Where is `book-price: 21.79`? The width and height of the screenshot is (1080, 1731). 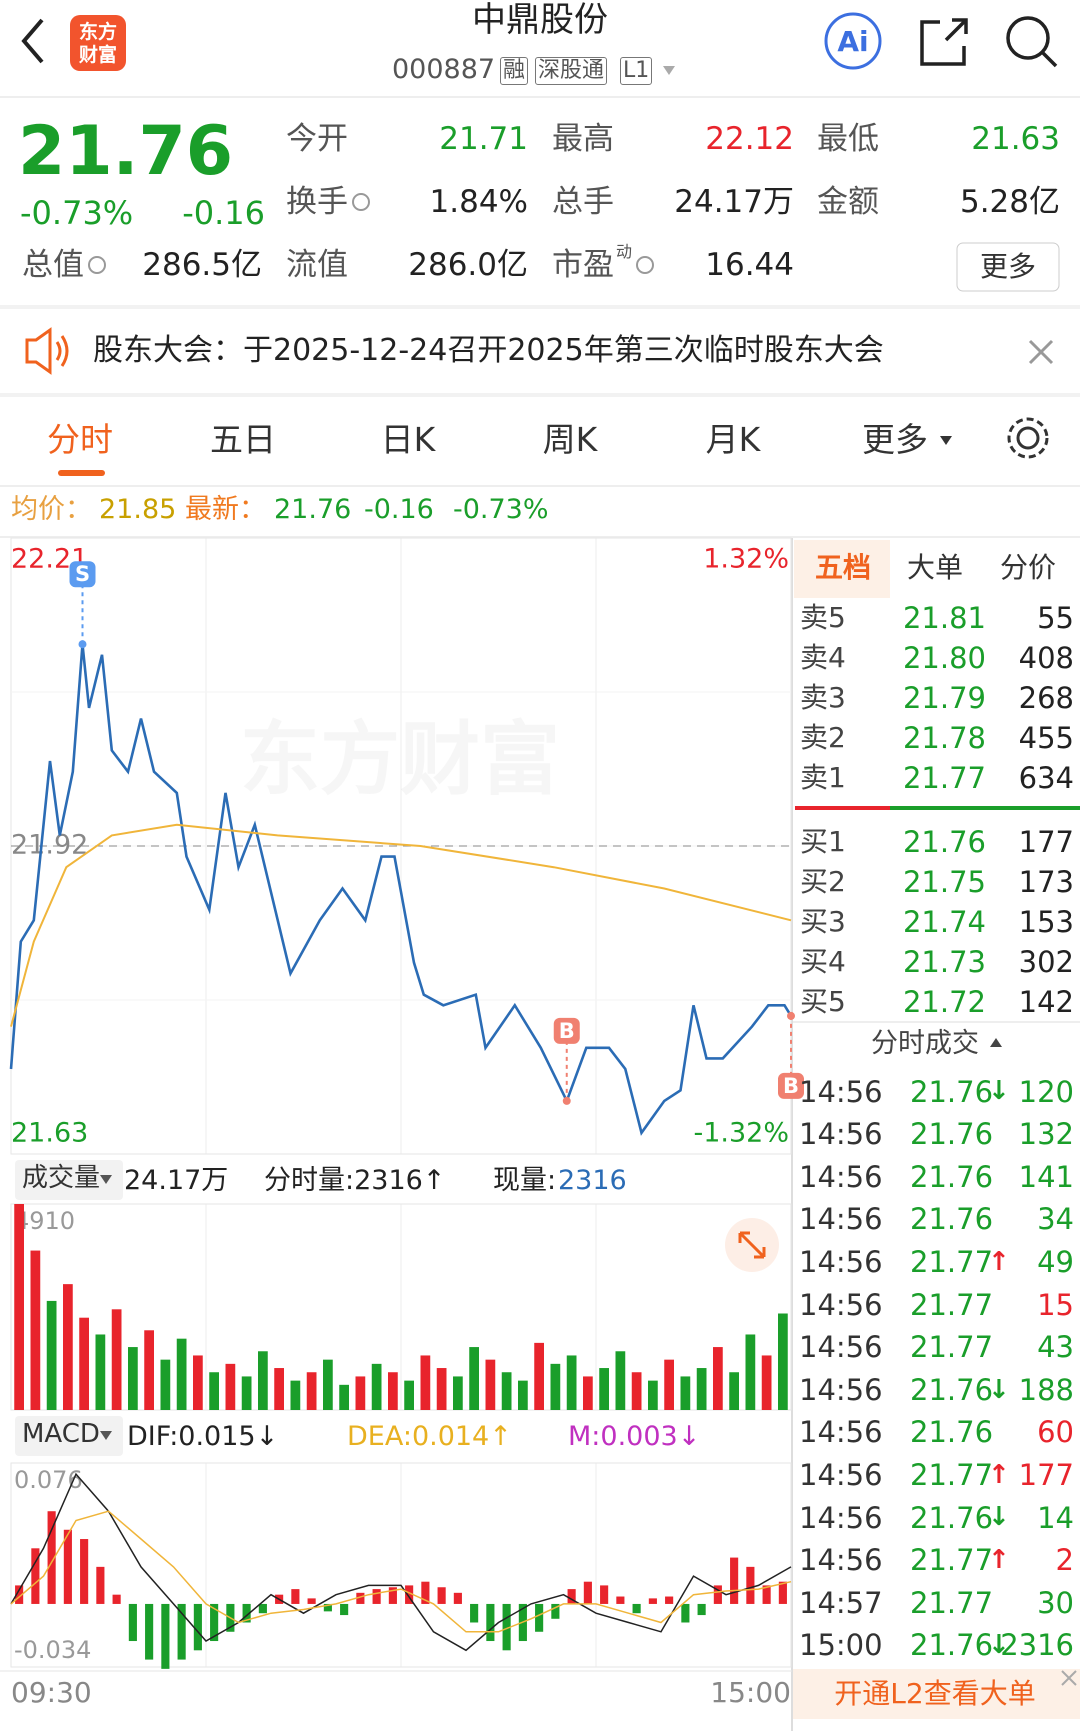
book-price: 21.79 is located at coordinates (944, 698).